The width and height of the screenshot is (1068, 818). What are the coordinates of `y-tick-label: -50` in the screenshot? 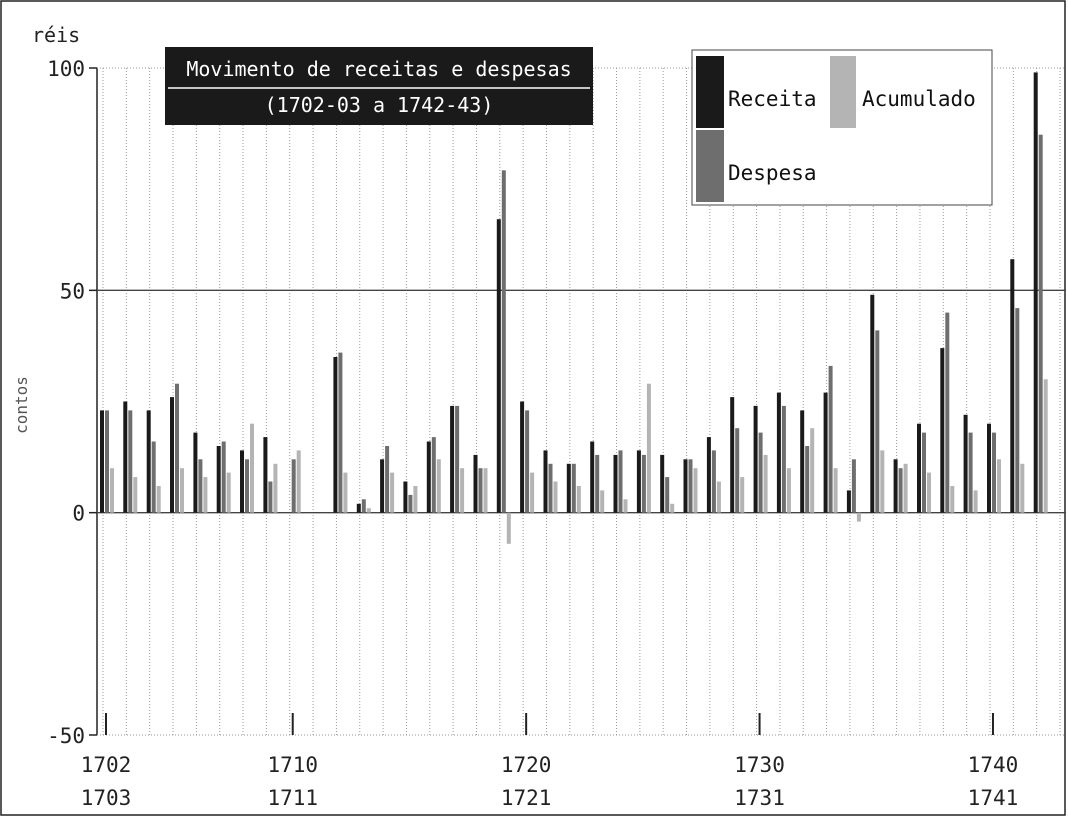 It's located at (66, 736).